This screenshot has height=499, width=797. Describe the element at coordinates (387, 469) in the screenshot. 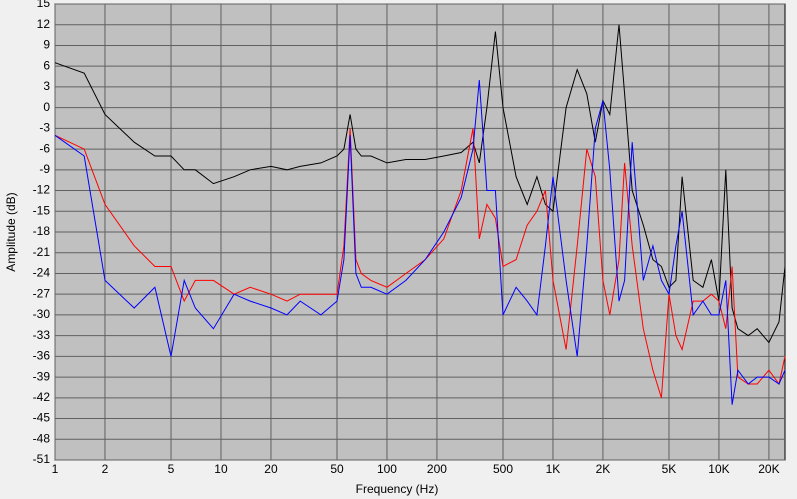

I see `x-tick-label: 100` at that location.